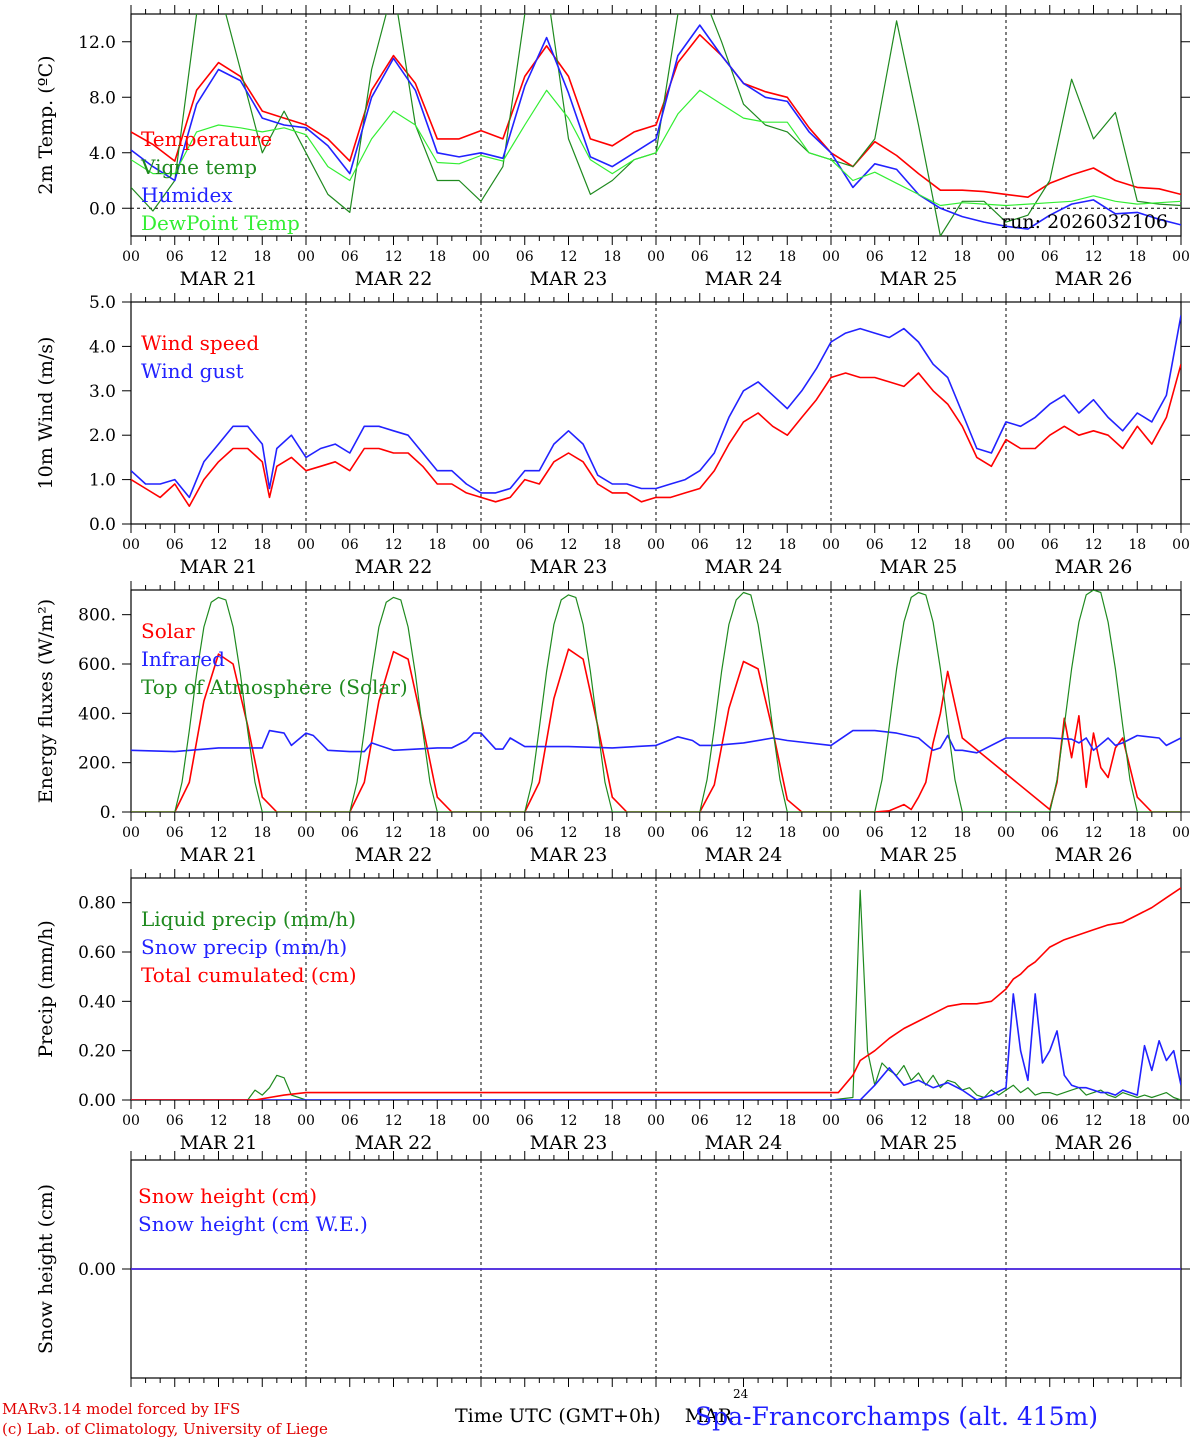 The width and height of the screenshot is (1194, 1440). Describe the element at coordinates (97, 1052) in the screenshot. I see `y-tick-label: 0.20` at that location.